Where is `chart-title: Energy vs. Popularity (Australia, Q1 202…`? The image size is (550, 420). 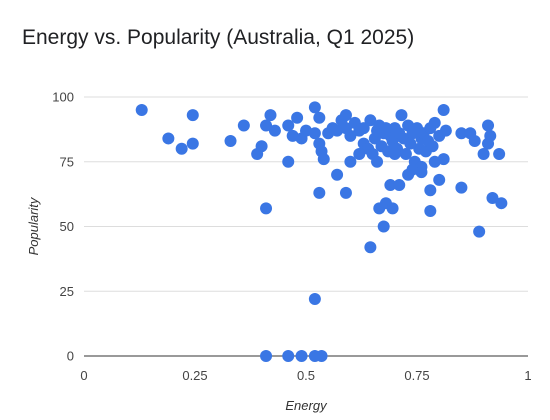 chart-title: Energy vs. Popularity (Australia, Q1 202… is located at coordinates (218, 37).